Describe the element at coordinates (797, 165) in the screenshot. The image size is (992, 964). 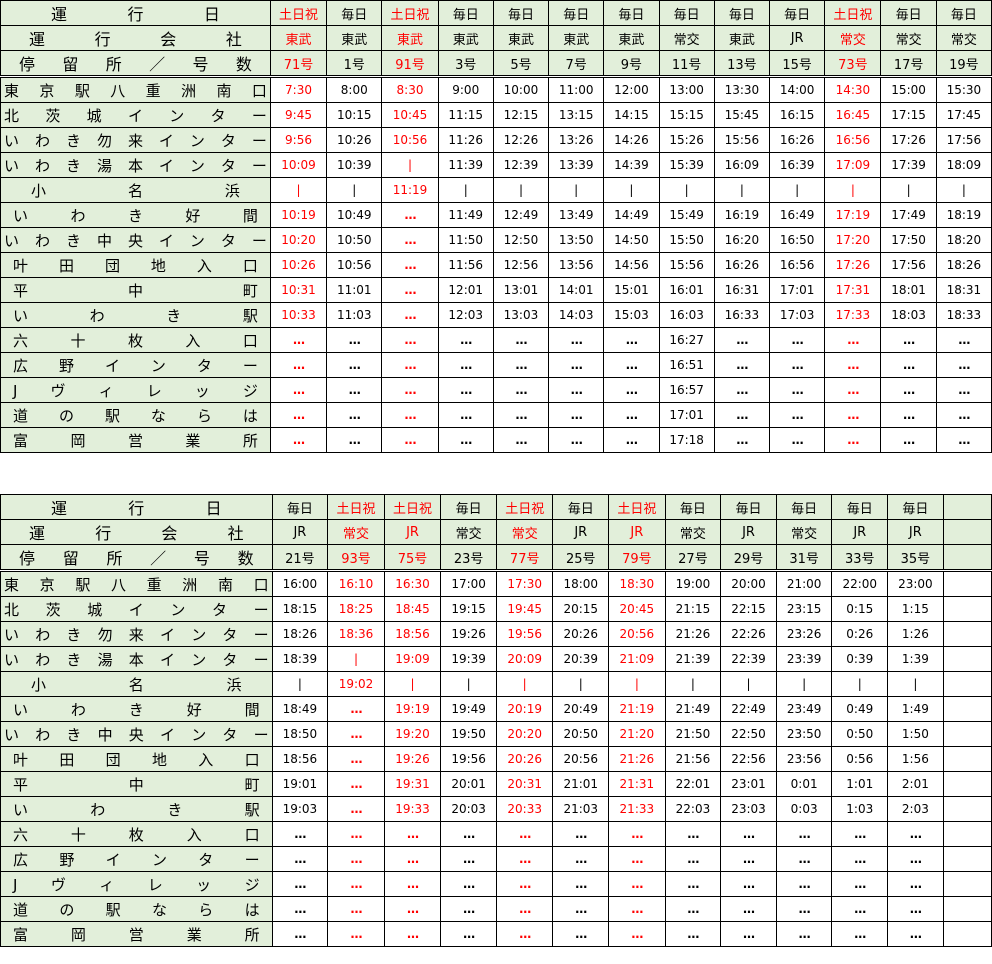
I see `time-cell: 16:39` at that location.